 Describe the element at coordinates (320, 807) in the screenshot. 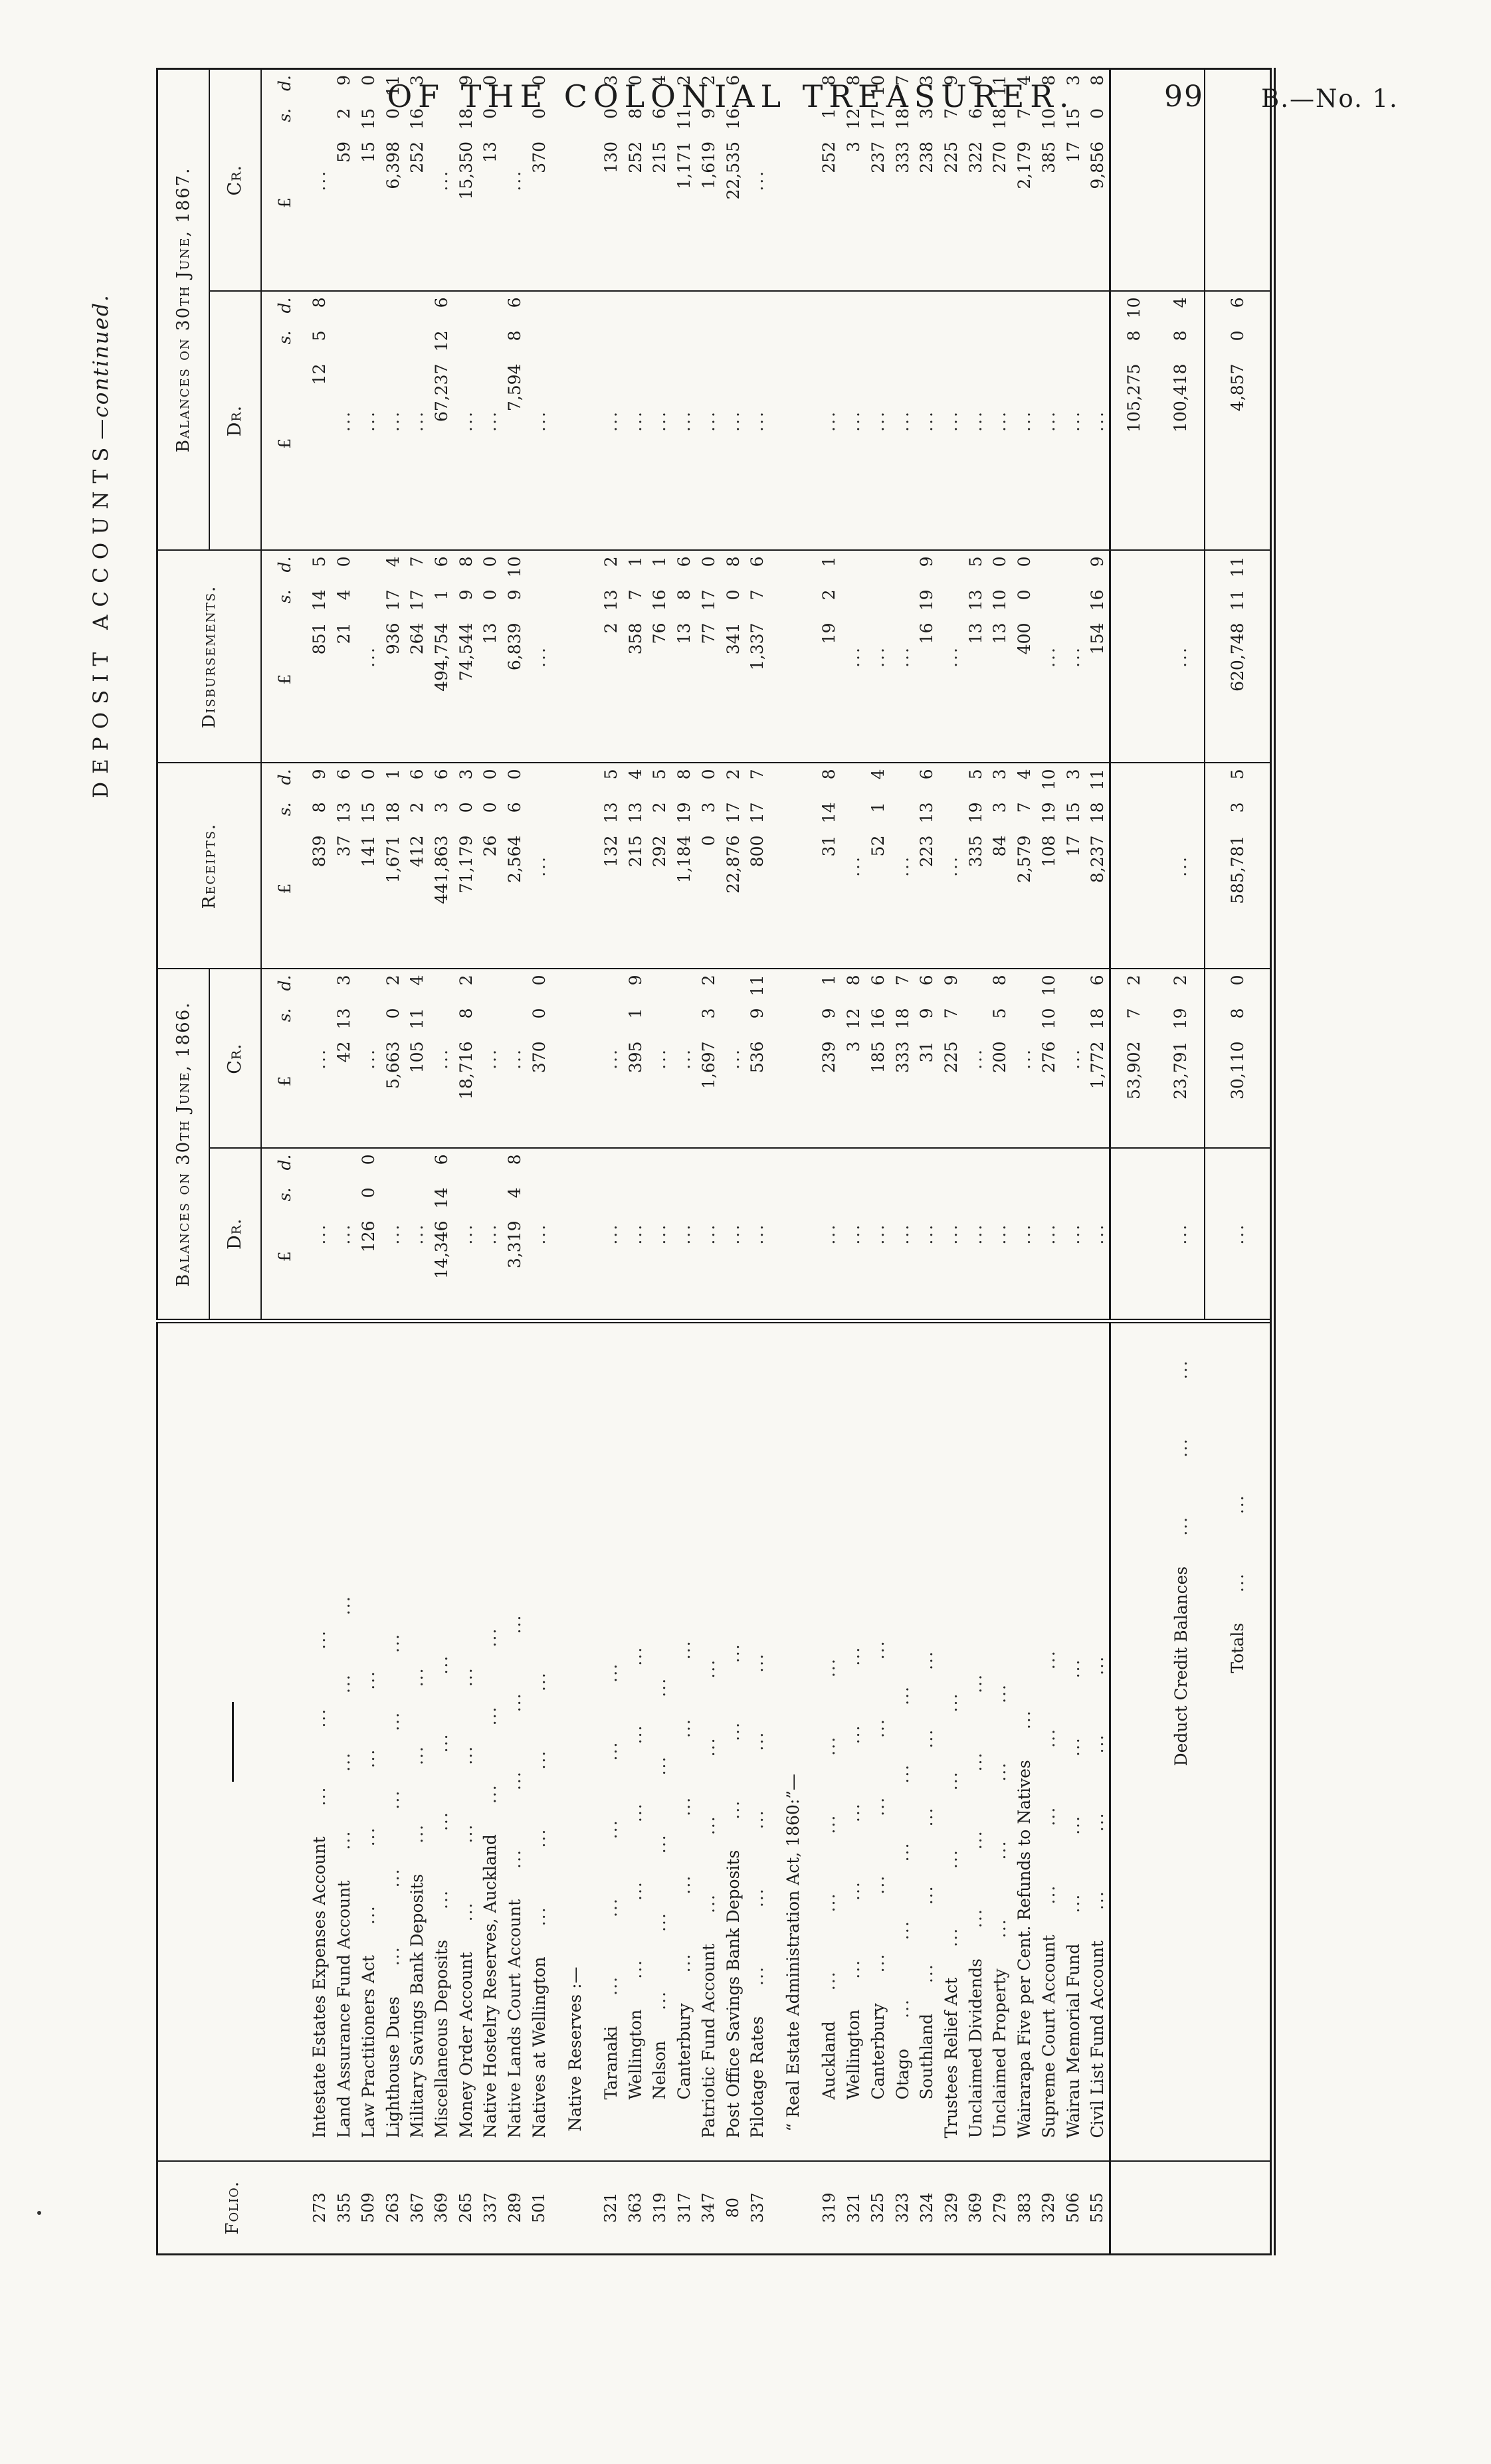

I see `amount-s: 8` at that location.